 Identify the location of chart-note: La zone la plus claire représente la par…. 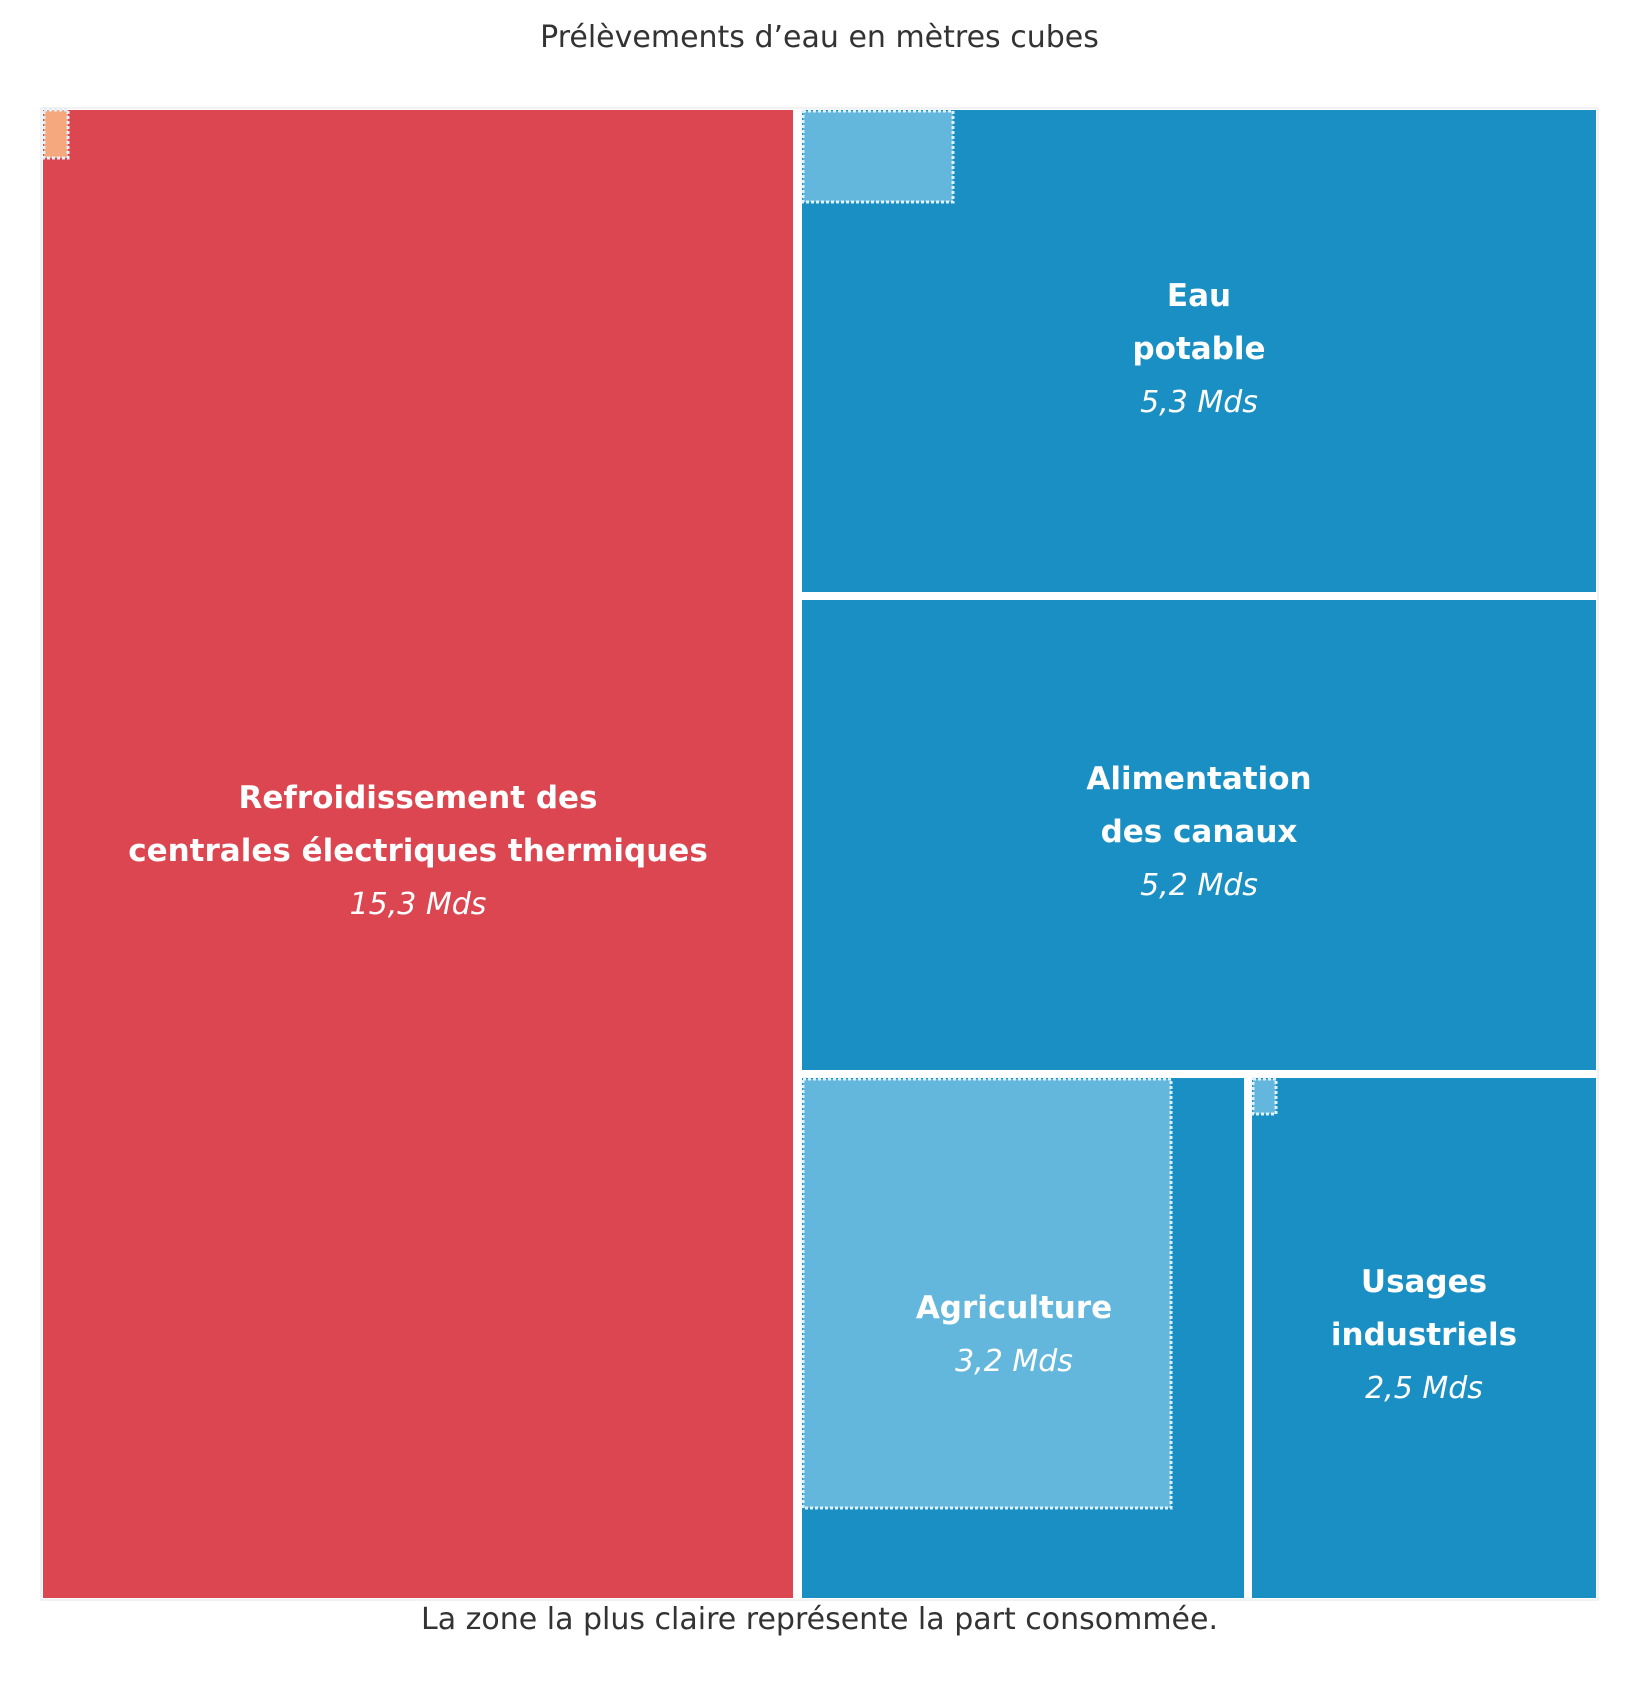
(819, 1619).